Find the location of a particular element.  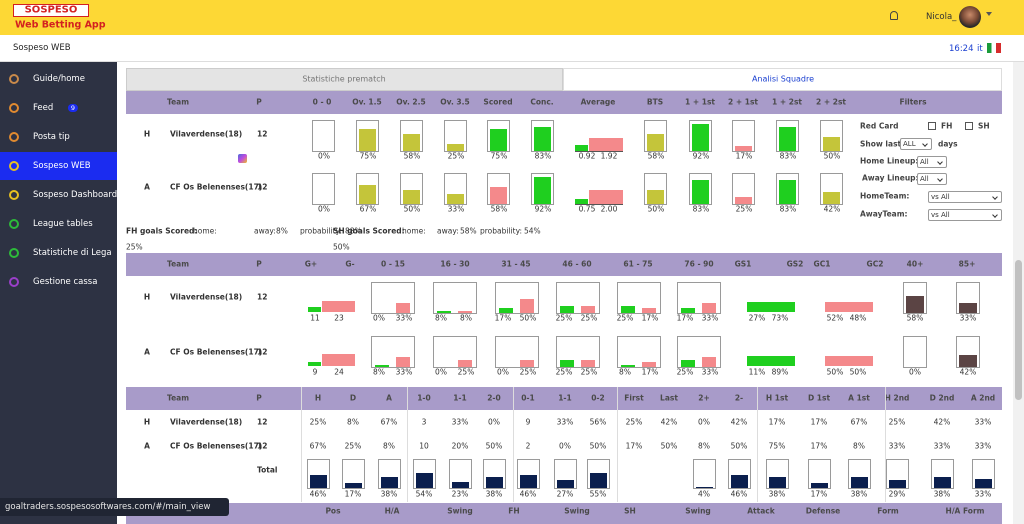

user-name: Nicola_ is located at coordinates (941, 17).